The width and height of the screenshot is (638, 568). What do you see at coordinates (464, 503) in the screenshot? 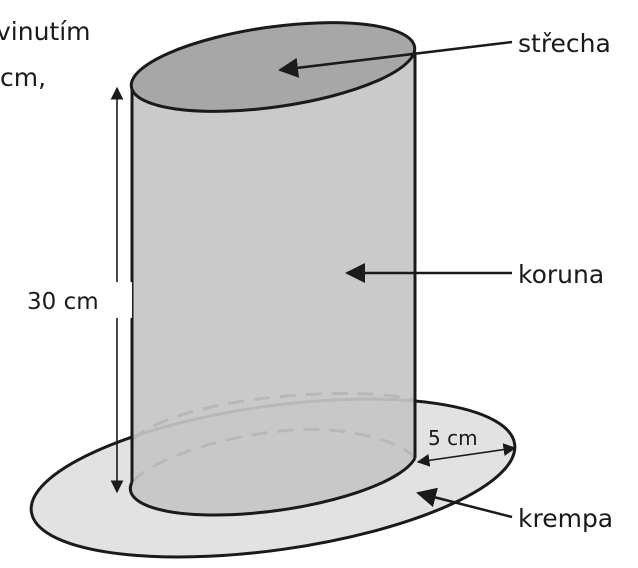
I see `brim-pointer-arrow` at bounding box center [464, 503].